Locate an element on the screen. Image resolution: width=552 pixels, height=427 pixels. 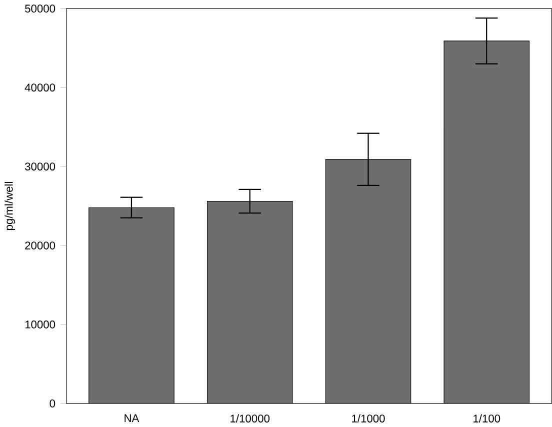
y-tick-label: 20000 is located at coordinates (40, 246).